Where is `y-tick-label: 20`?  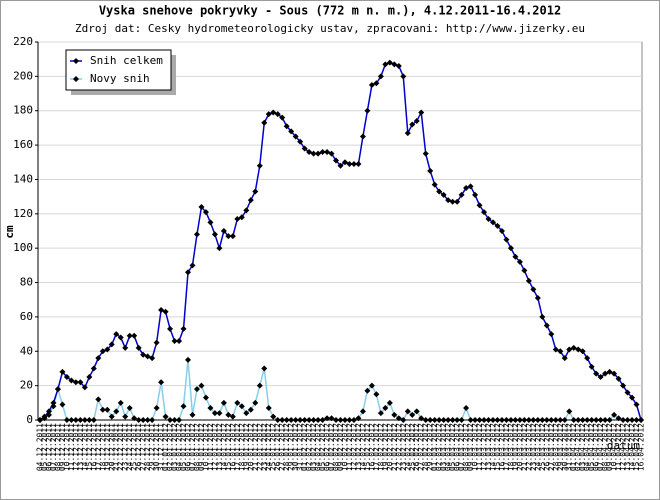 y-tick-label: 20 is located at coordinates (26, 385).